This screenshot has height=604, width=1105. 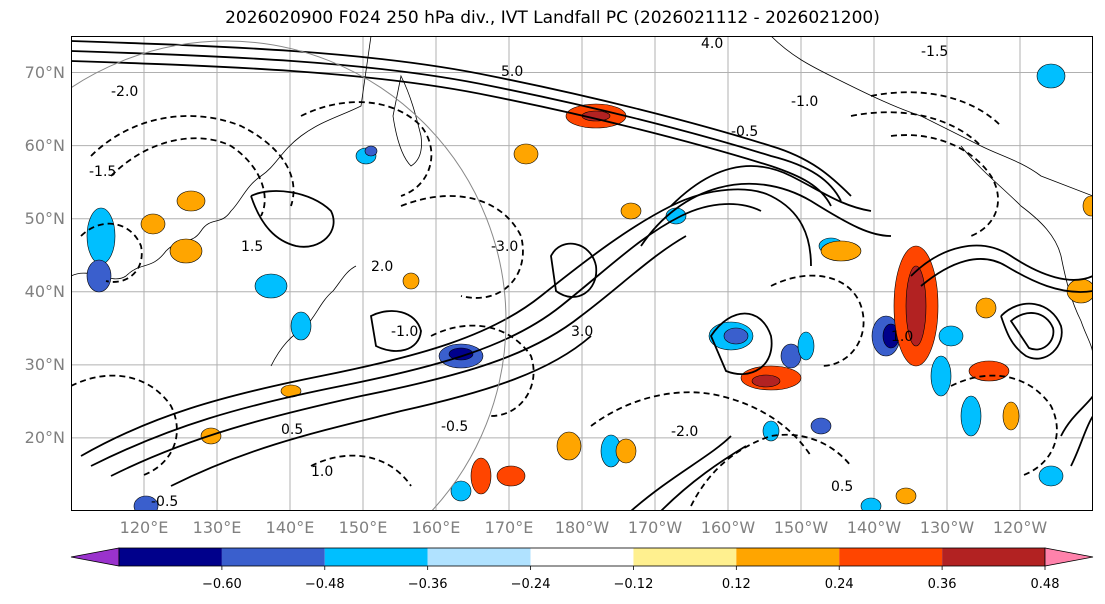 What do you see at coordinates (839, 584) in the screenshot?
I see `colorbar-tick-label: 0.24` at bounding box center [839, 584].